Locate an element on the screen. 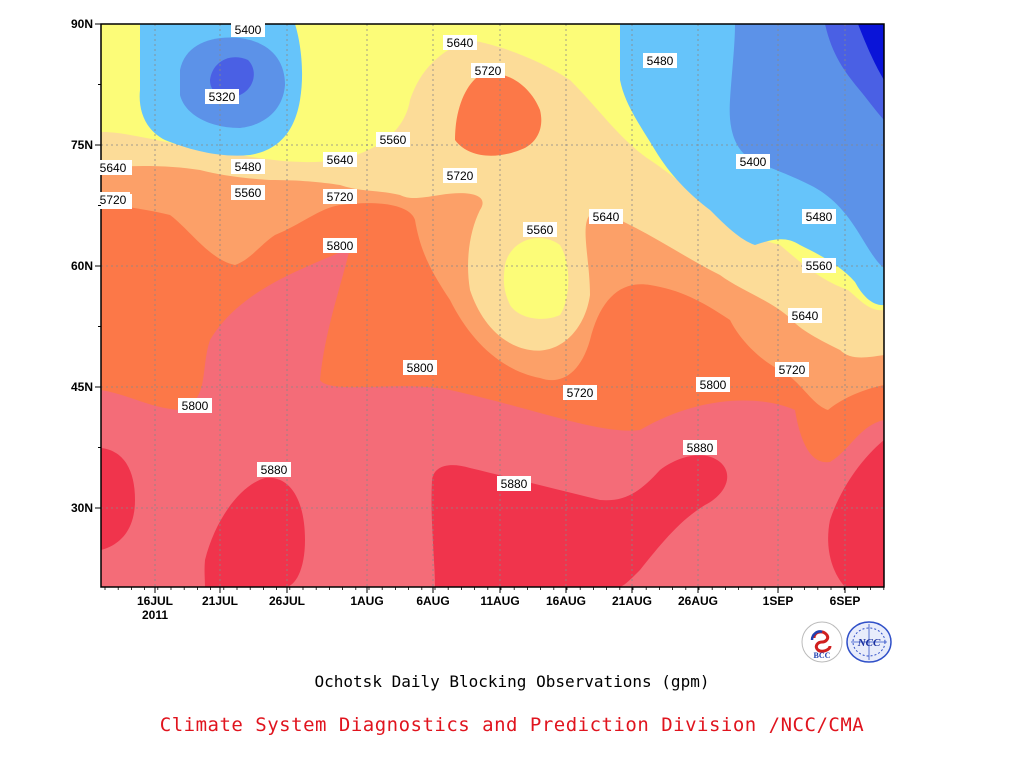 The width and height of the screenshot is (1024, 768). band-5400-right is located at coordinates (806, 146).